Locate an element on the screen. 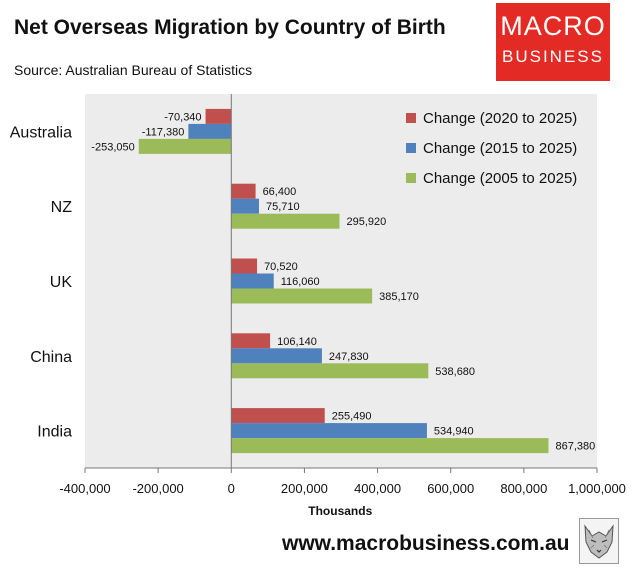 This screenshot has height=573, width=639. data-label: -70,340 is located at coordinates (182, 117).